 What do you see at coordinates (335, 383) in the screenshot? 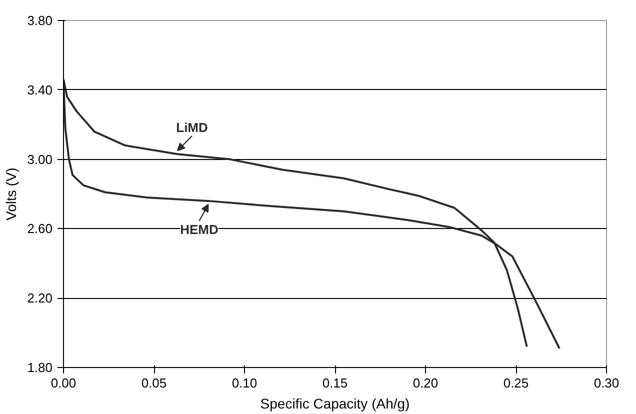
I see `x-tick-label: 0.15` at bounding box center [335, 383].